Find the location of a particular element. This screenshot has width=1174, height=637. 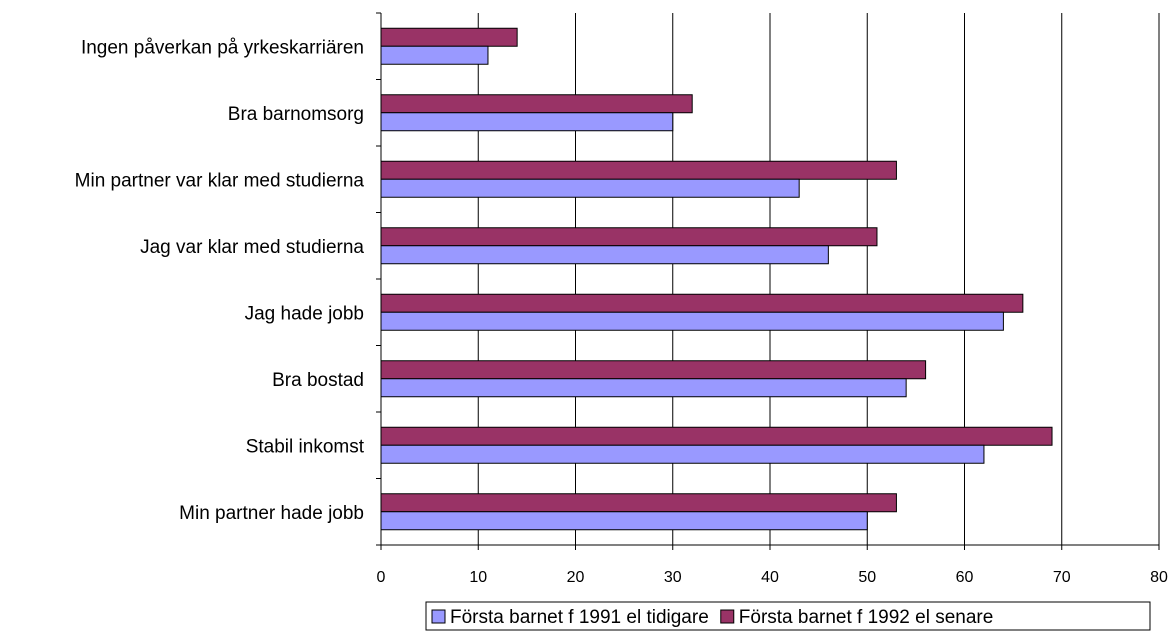

x-tick-label: 70 is located at coordinates (1062, 577).